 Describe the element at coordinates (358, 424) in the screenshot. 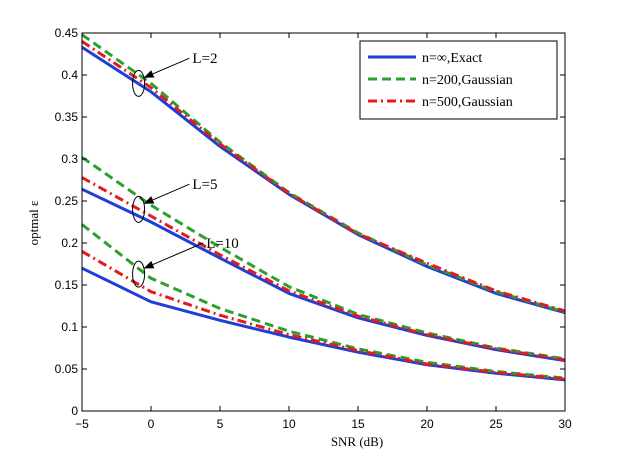

I see `x-tick-label: 15` at that location.